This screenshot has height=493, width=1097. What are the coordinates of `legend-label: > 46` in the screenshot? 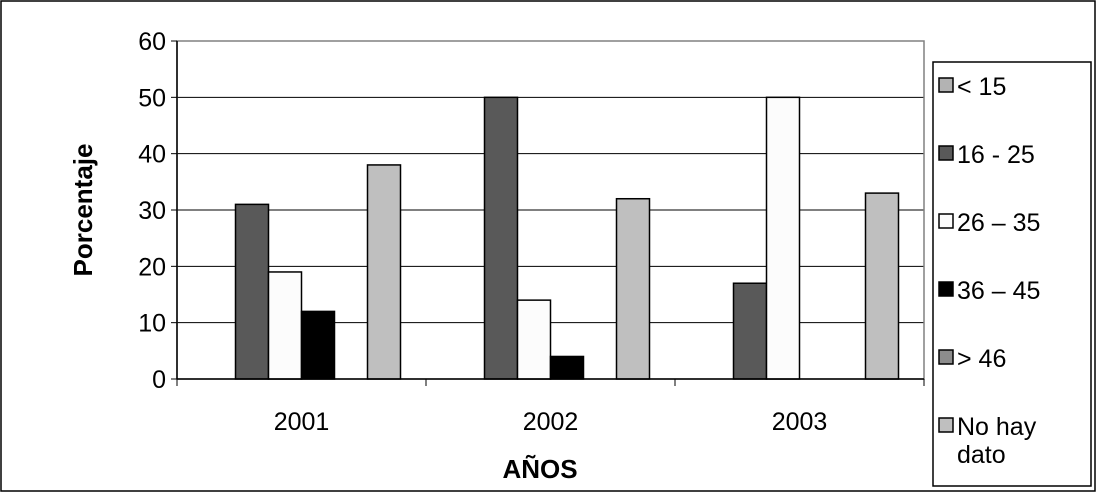 It's located at (981, 359).